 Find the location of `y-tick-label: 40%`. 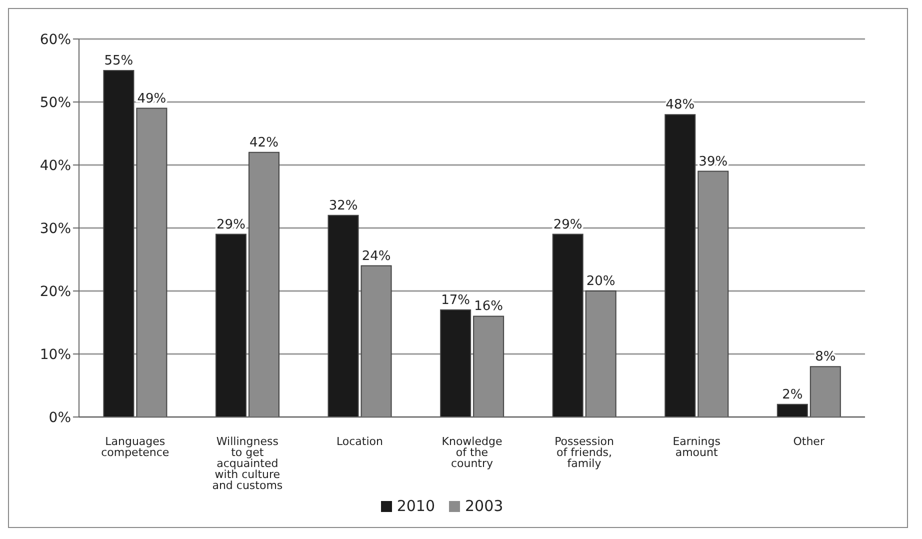

y-tick-label: 40% is located at coordinates (55, 166).